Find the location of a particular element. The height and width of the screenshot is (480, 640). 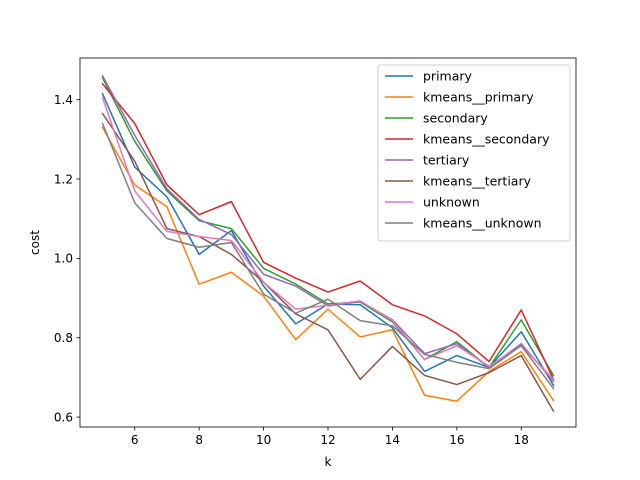

y-tick-label: 1.2 is located at coordinates (63, 179).